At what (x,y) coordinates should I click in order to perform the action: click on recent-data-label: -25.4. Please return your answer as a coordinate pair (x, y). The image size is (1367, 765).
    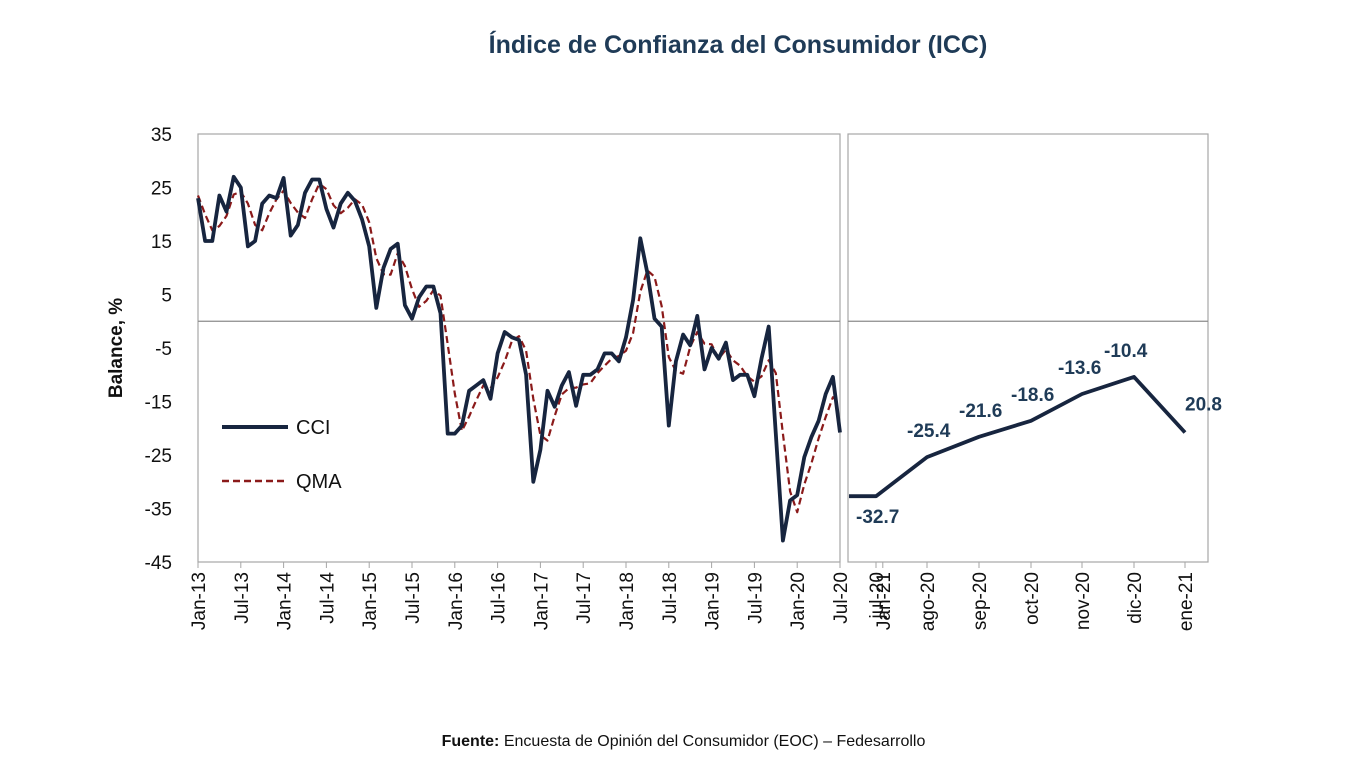
    Looking at the image, I should click on (929, 431).